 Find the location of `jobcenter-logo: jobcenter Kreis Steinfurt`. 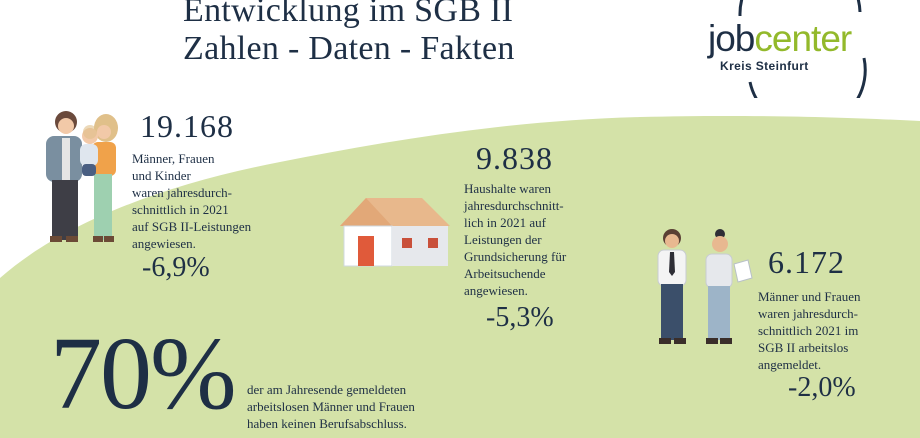

jobcenter-logo: jobcenter Kreis Steinfurt is located at coordinates (787, 49).